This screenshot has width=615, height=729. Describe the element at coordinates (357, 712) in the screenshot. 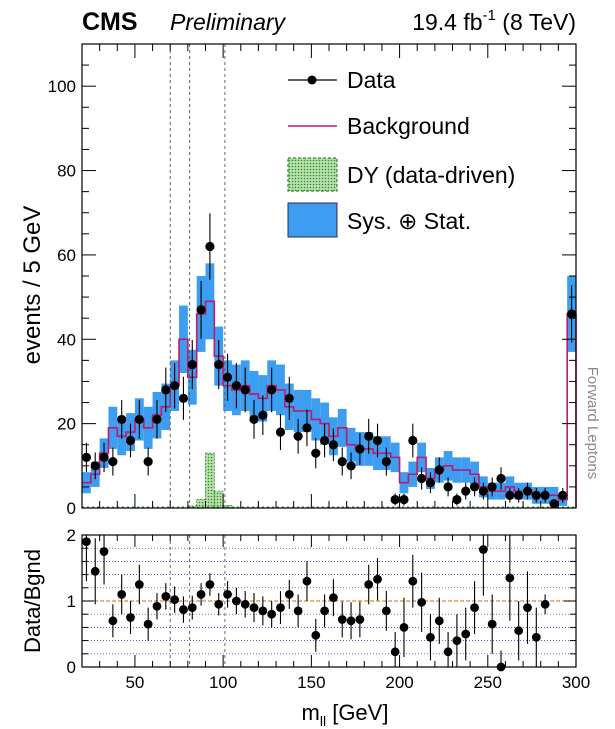

I see `x-axis-unit: [GeV]` at that location.